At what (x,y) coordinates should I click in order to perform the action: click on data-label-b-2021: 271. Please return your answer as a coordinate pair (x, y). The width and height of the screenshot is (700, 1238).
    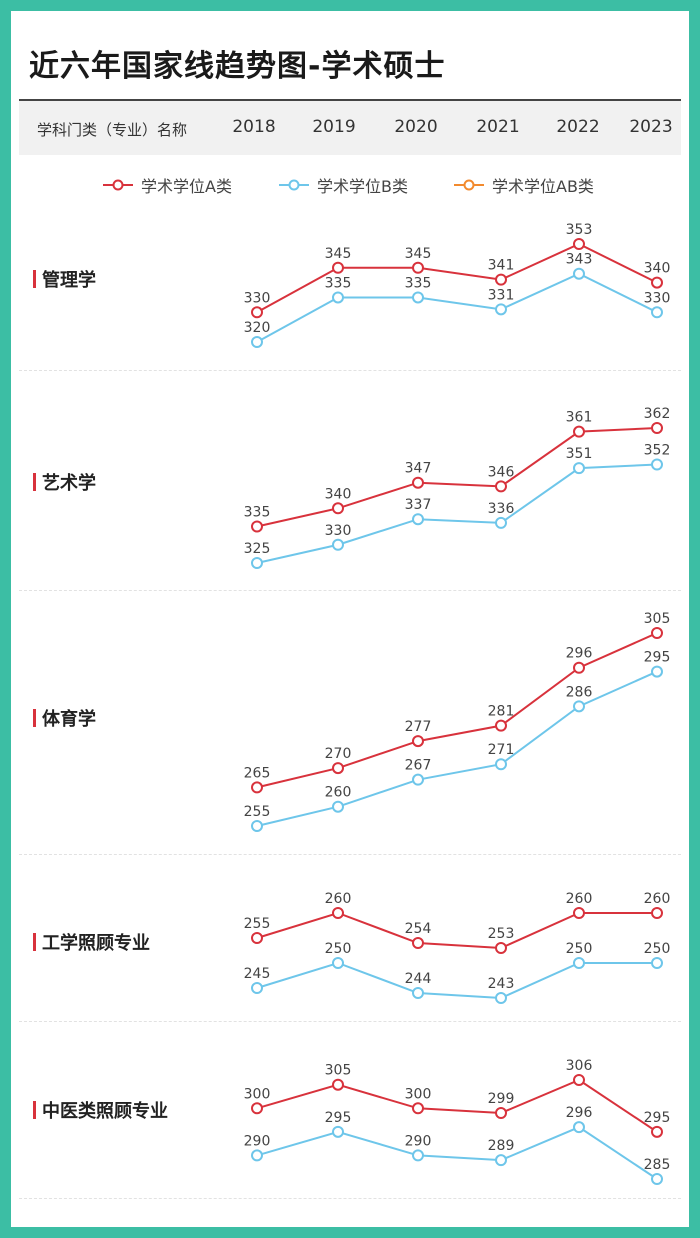
    Looking at the image, I should click on (501, 750).